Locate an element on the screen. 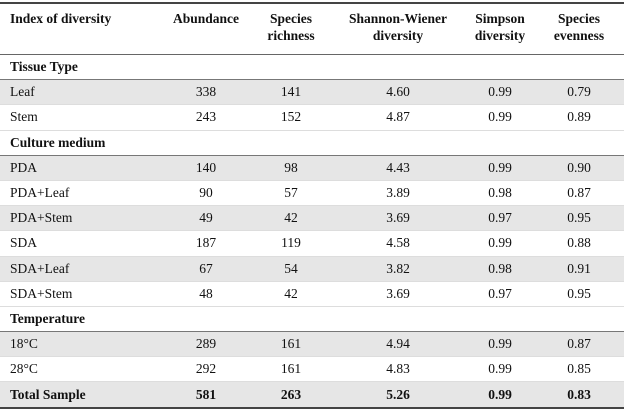 The height and width of the screenshot is (412, 624). column-header: Simpson diversity is located at coordinates (500, 28).